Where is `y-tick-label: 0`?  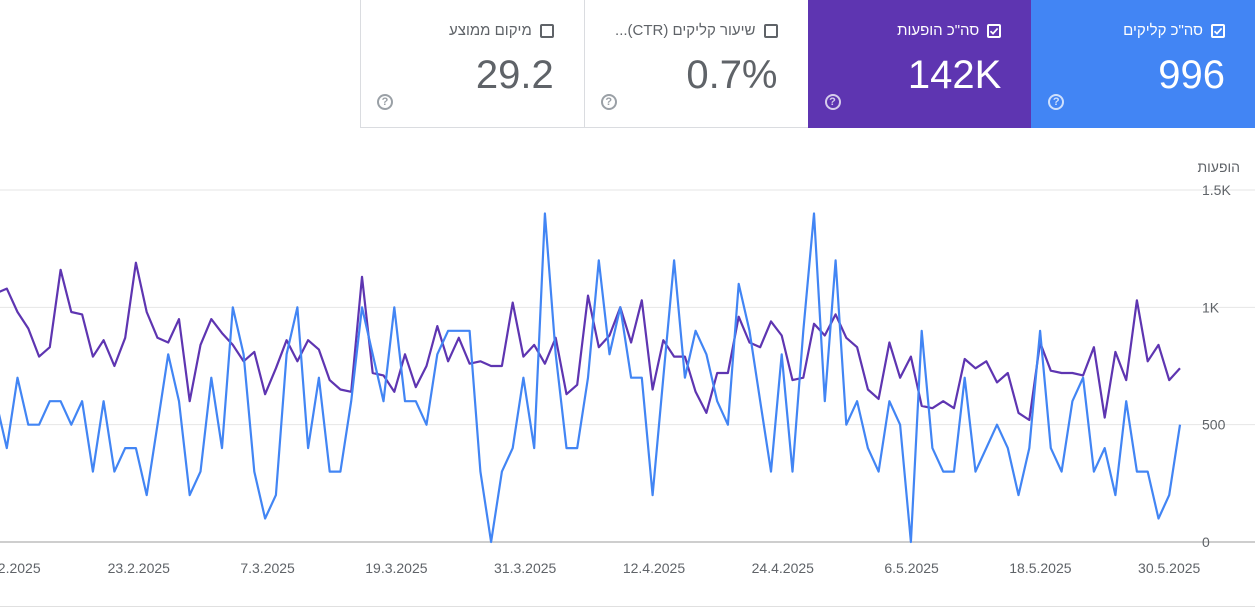 y-tick-label: 0 is located at coordinates (1206, 542).